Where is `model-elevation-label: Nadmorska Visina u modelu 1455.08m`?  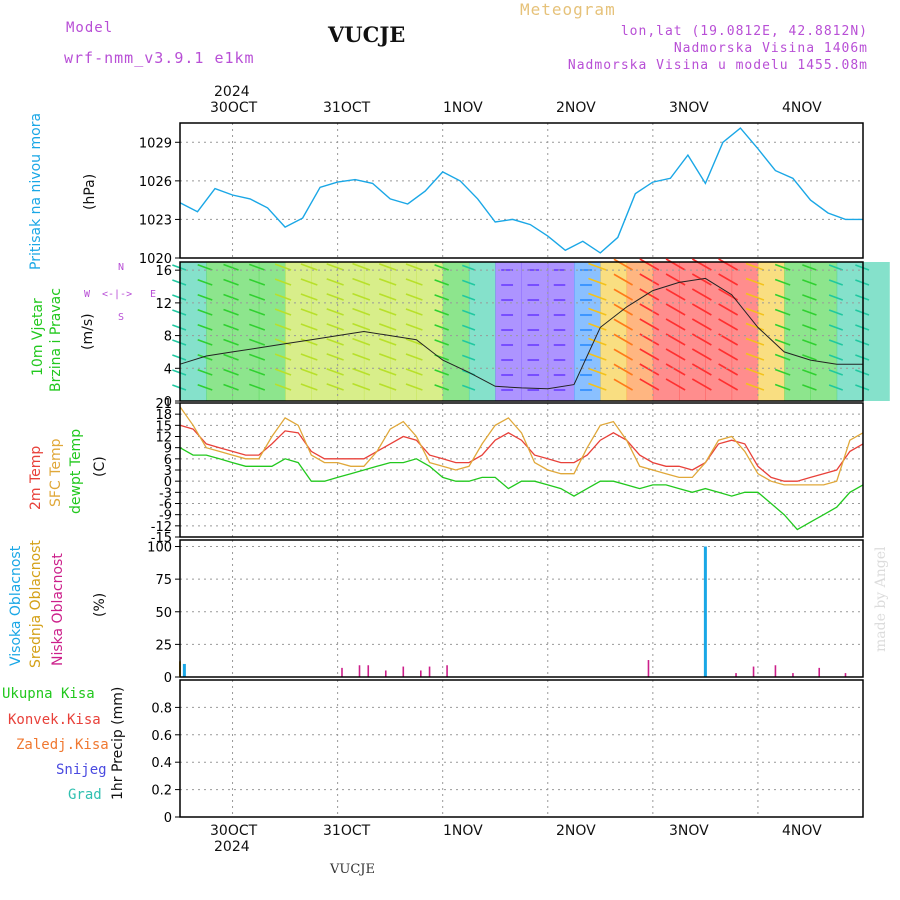 model-elevation-label: Nadmorska Visina u modelu 1455.08m is located at coordinates (717, 65).